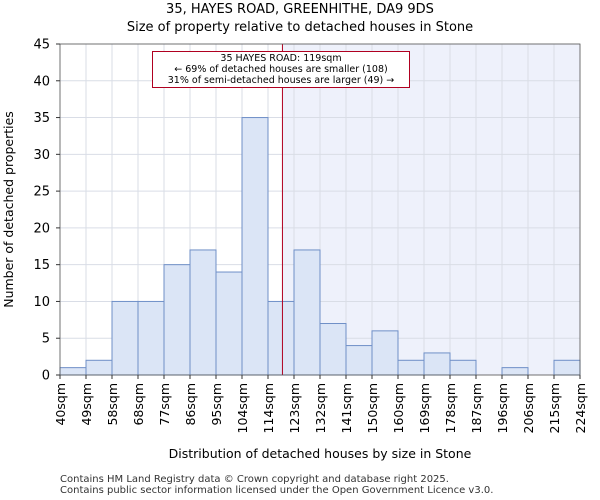  Describe the element at coordinates (554, 408) in the screenshot. I see `x-tick-label: 215sqm` at that location.